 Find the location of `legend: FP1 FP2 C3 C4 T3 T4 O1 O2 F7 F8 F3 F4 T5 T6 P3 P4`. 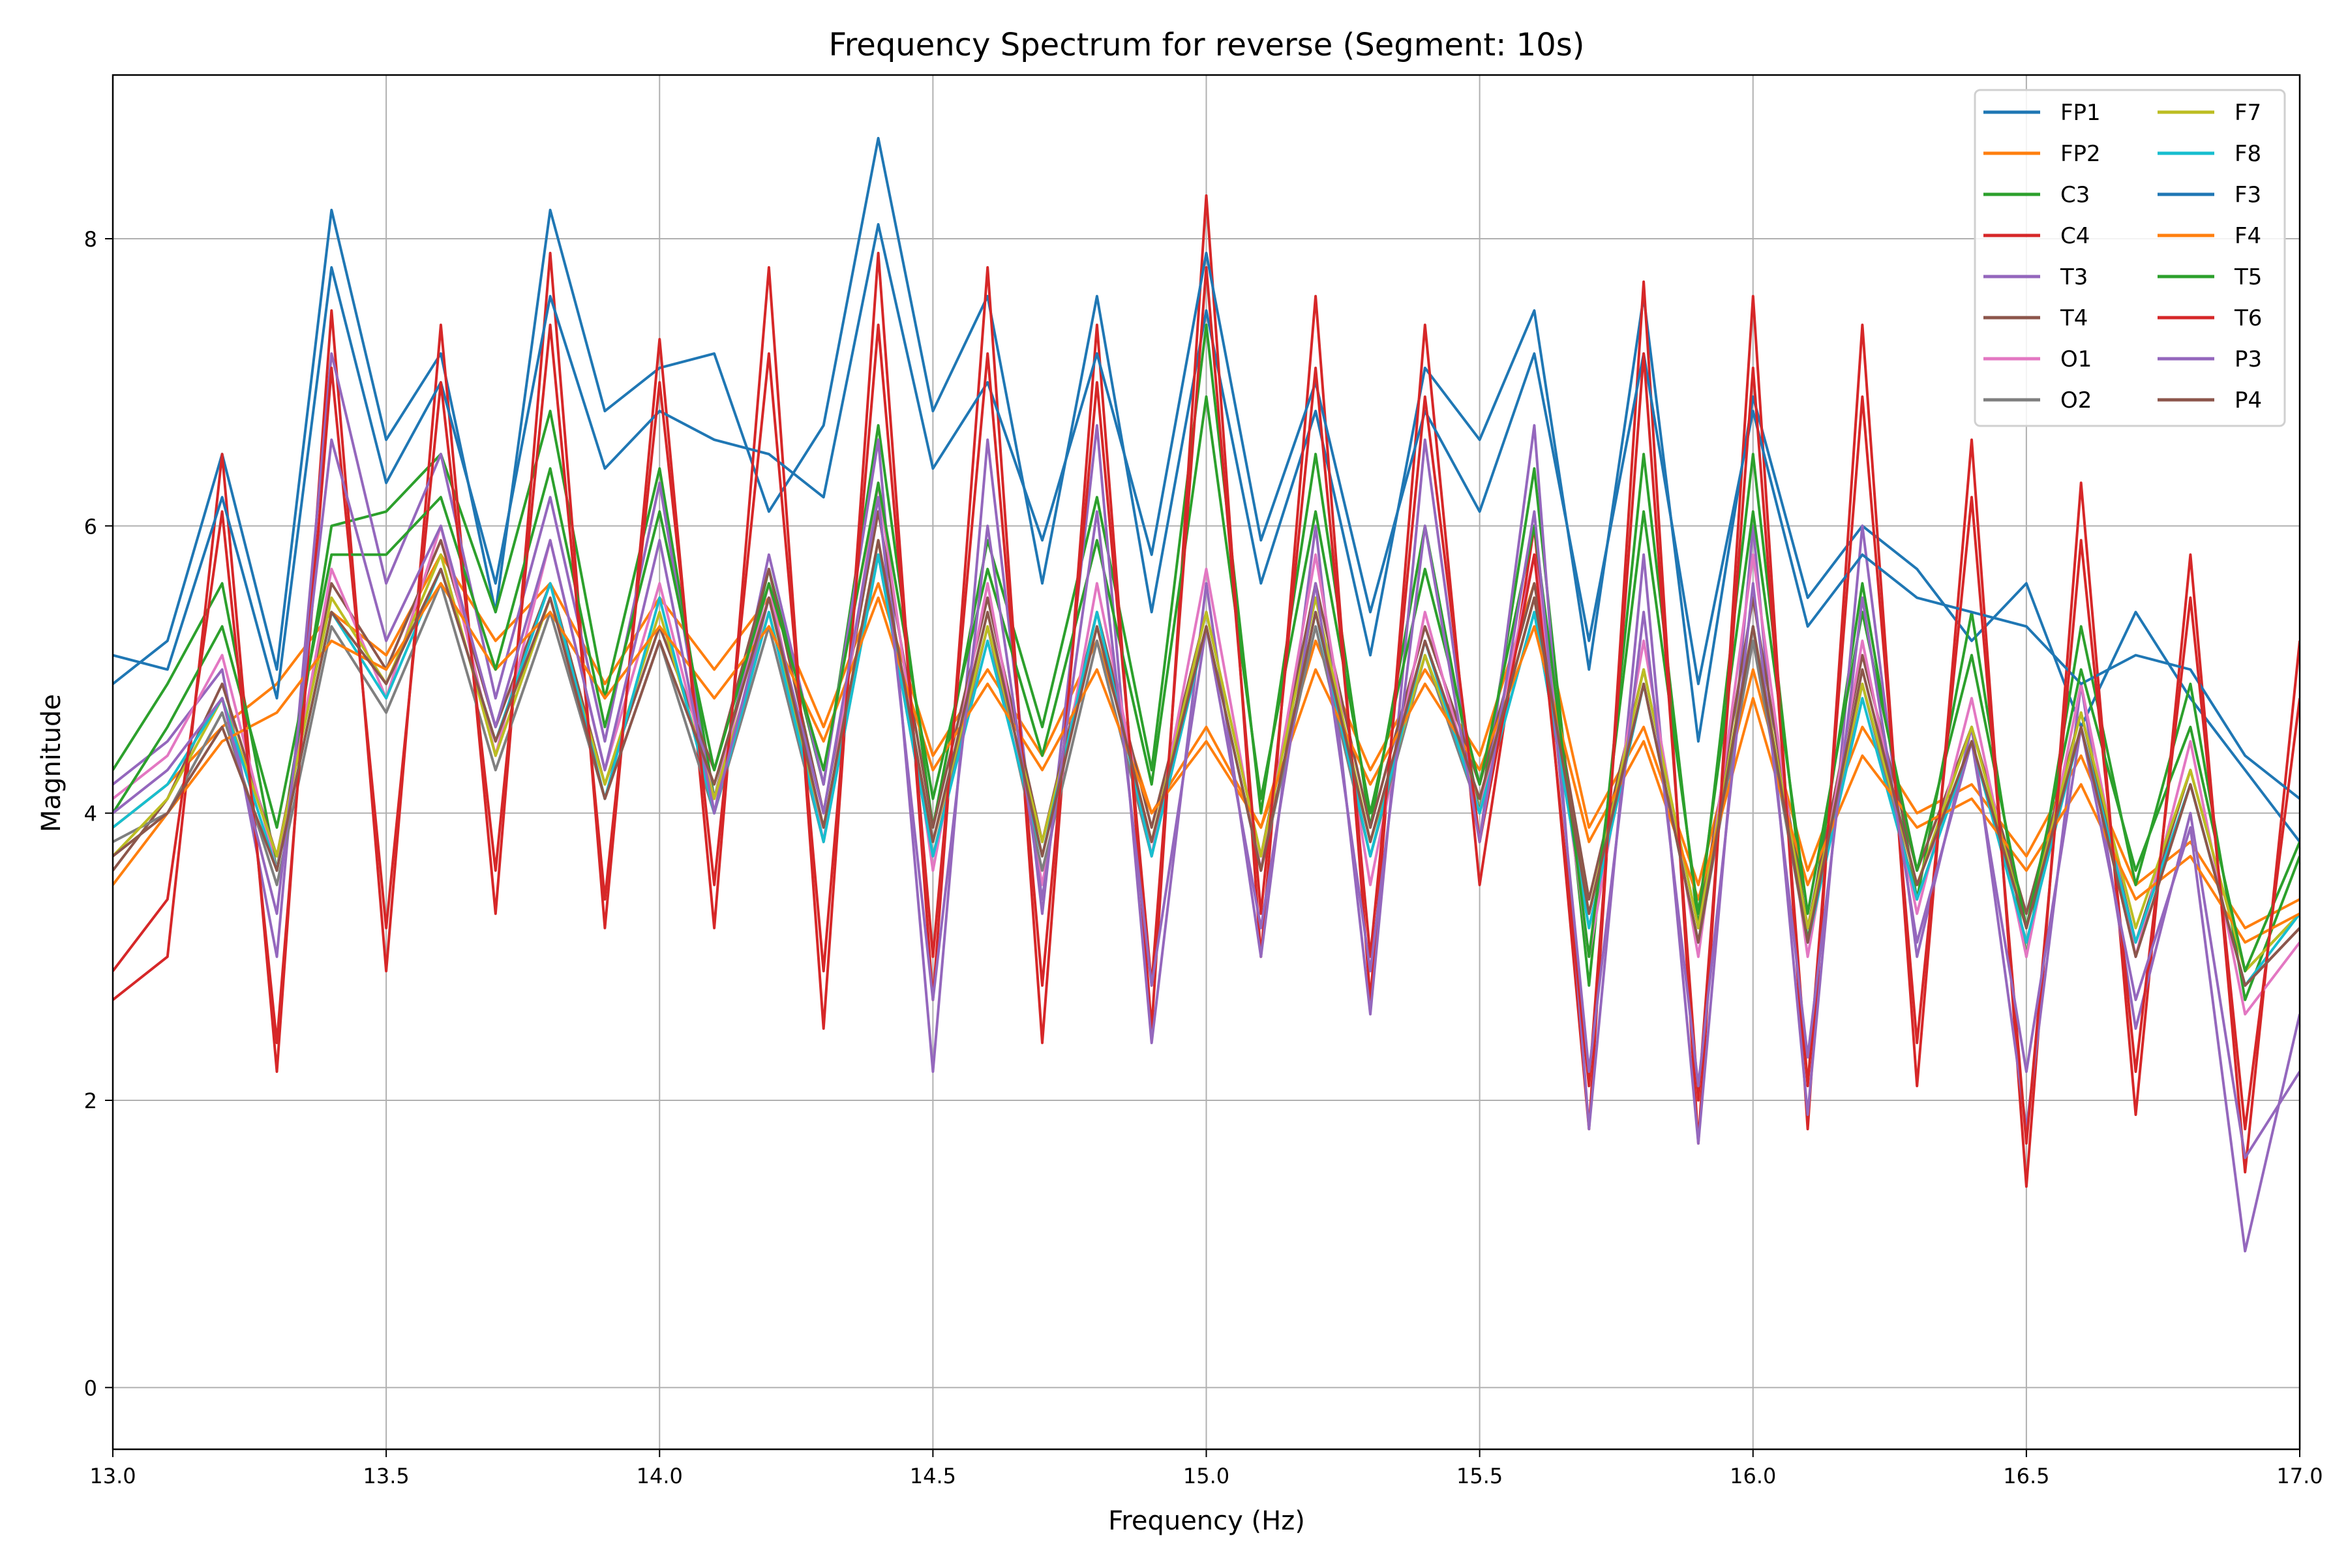

legend: FP1 FP2 C3 C4 T3 T4 O1 O2 F7 F8 F3 F4 T5 T6 P3 P4 is located at coordinates (2130, 258).